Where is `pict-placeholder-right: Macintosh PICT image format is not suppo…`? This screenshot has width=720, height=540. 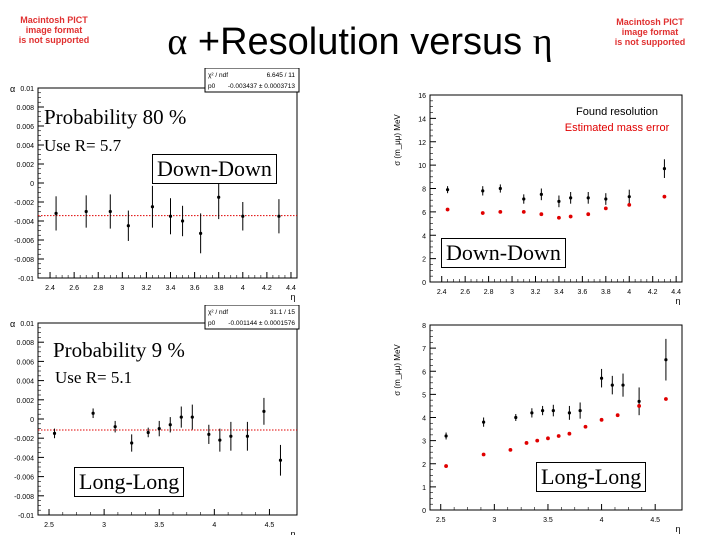 pict-placeholder-right: Macintosh PICT image format is not suppo… is located at coordinates (650, 32).